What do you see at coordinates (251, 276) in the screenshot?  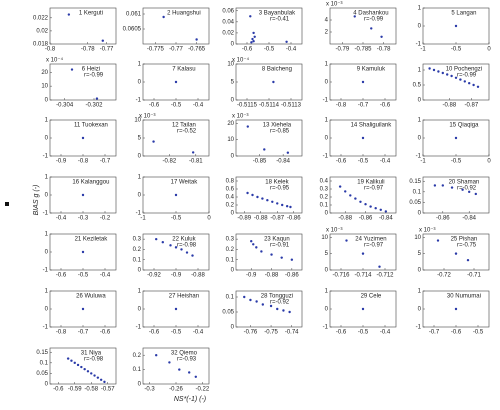 I see `x-tick-label: -0.9` at bounding box center [251, 276].